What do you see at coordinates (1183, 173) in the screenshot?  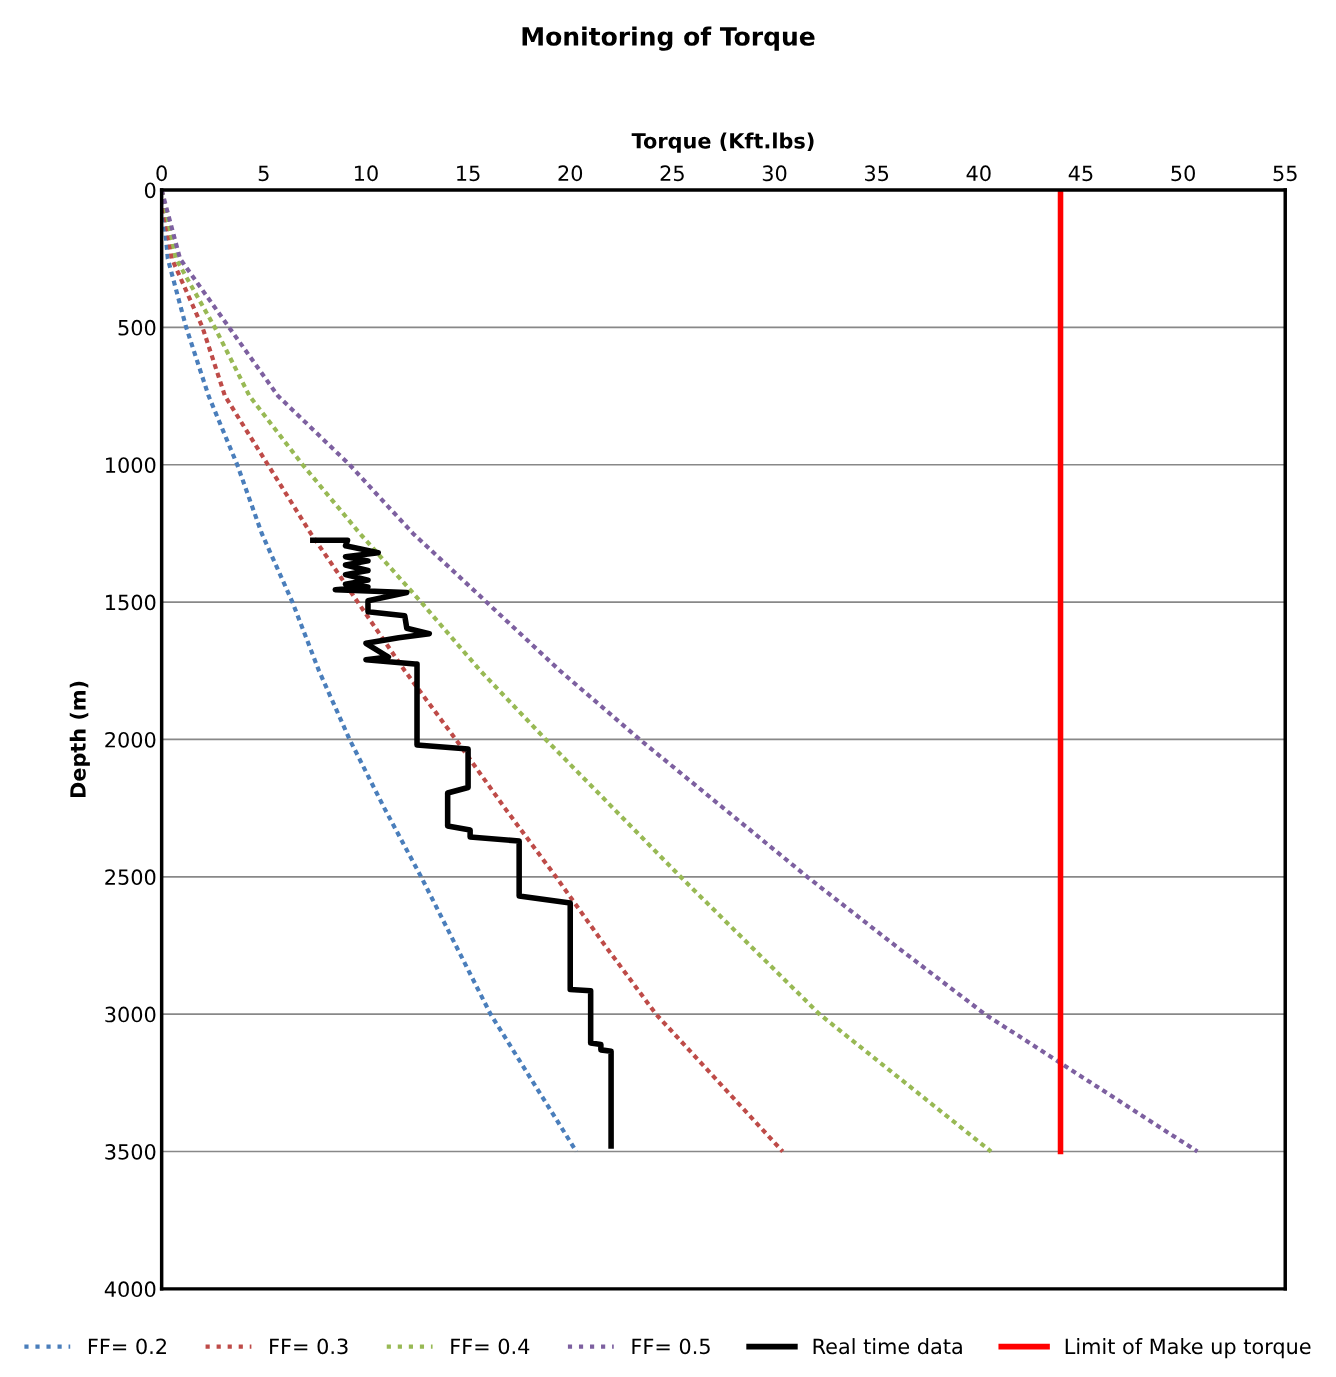 I see `x-tick-label: 50` at bounding box center [1183, 173].